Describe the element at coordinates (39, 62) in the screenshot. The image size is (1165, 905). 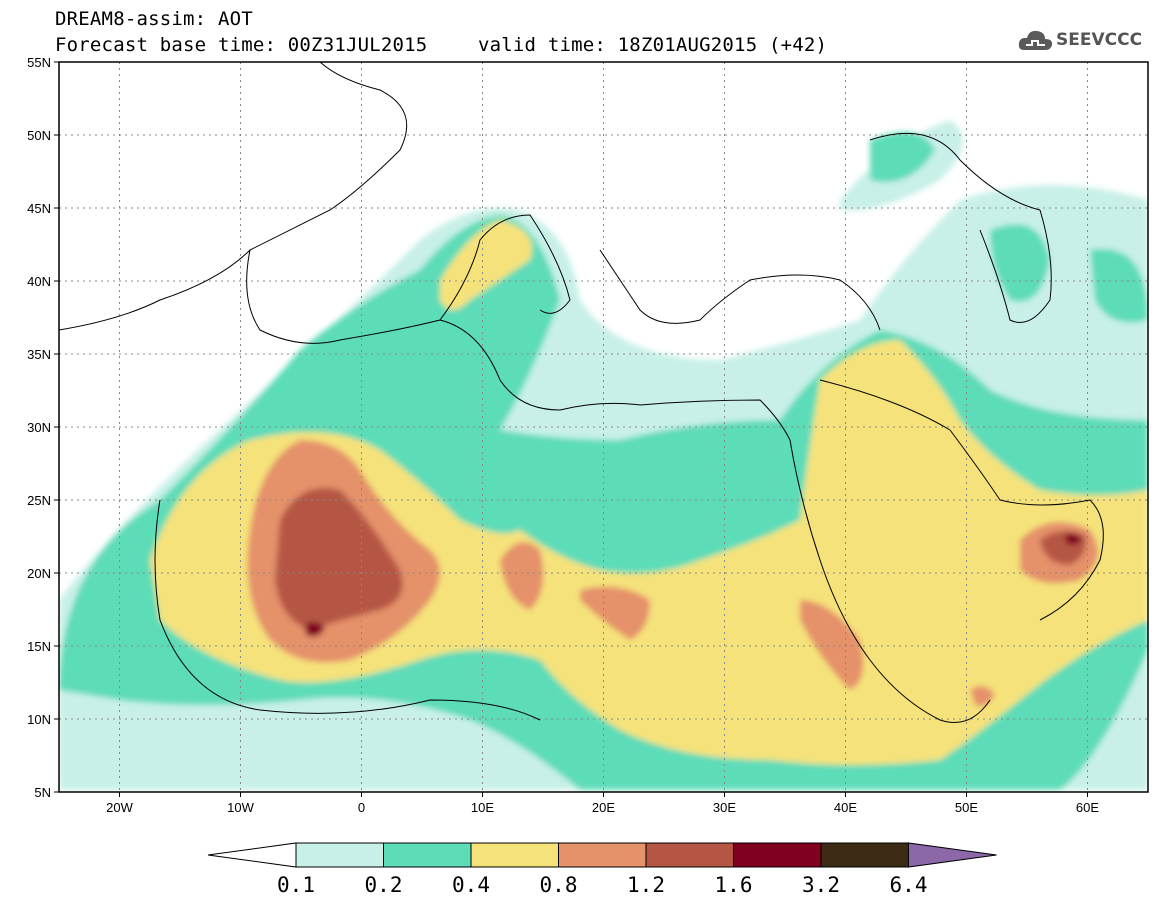
I see `lat-tick-label: 55N` at that location.